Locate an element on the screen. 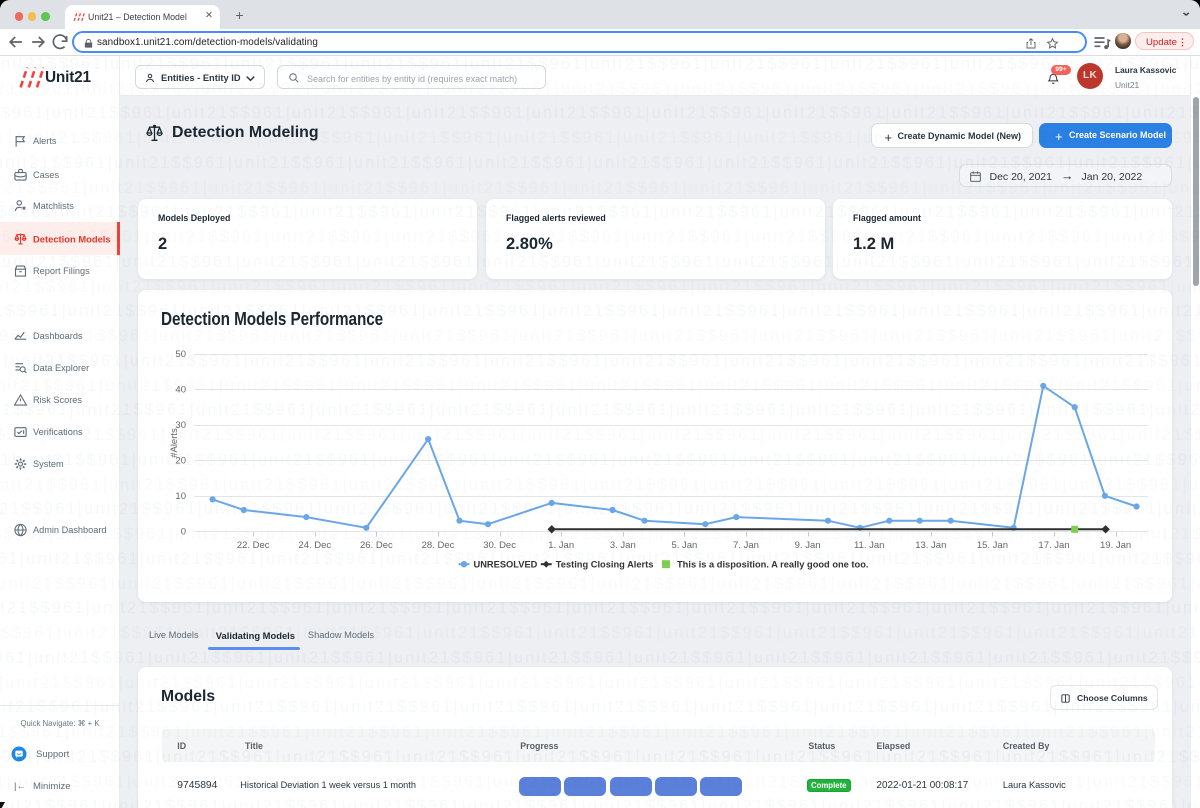  svg-text: 26. Dec is located at coordinates (376, 545).